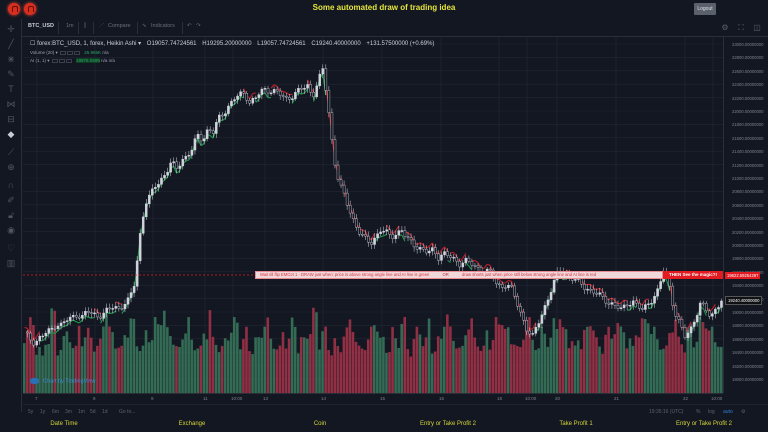 The height and width of the screenshot is (432, 768). Describe the element at coordinates (336, 44) in the screenshot. I see `close-value: C19240.40000000` at that location.